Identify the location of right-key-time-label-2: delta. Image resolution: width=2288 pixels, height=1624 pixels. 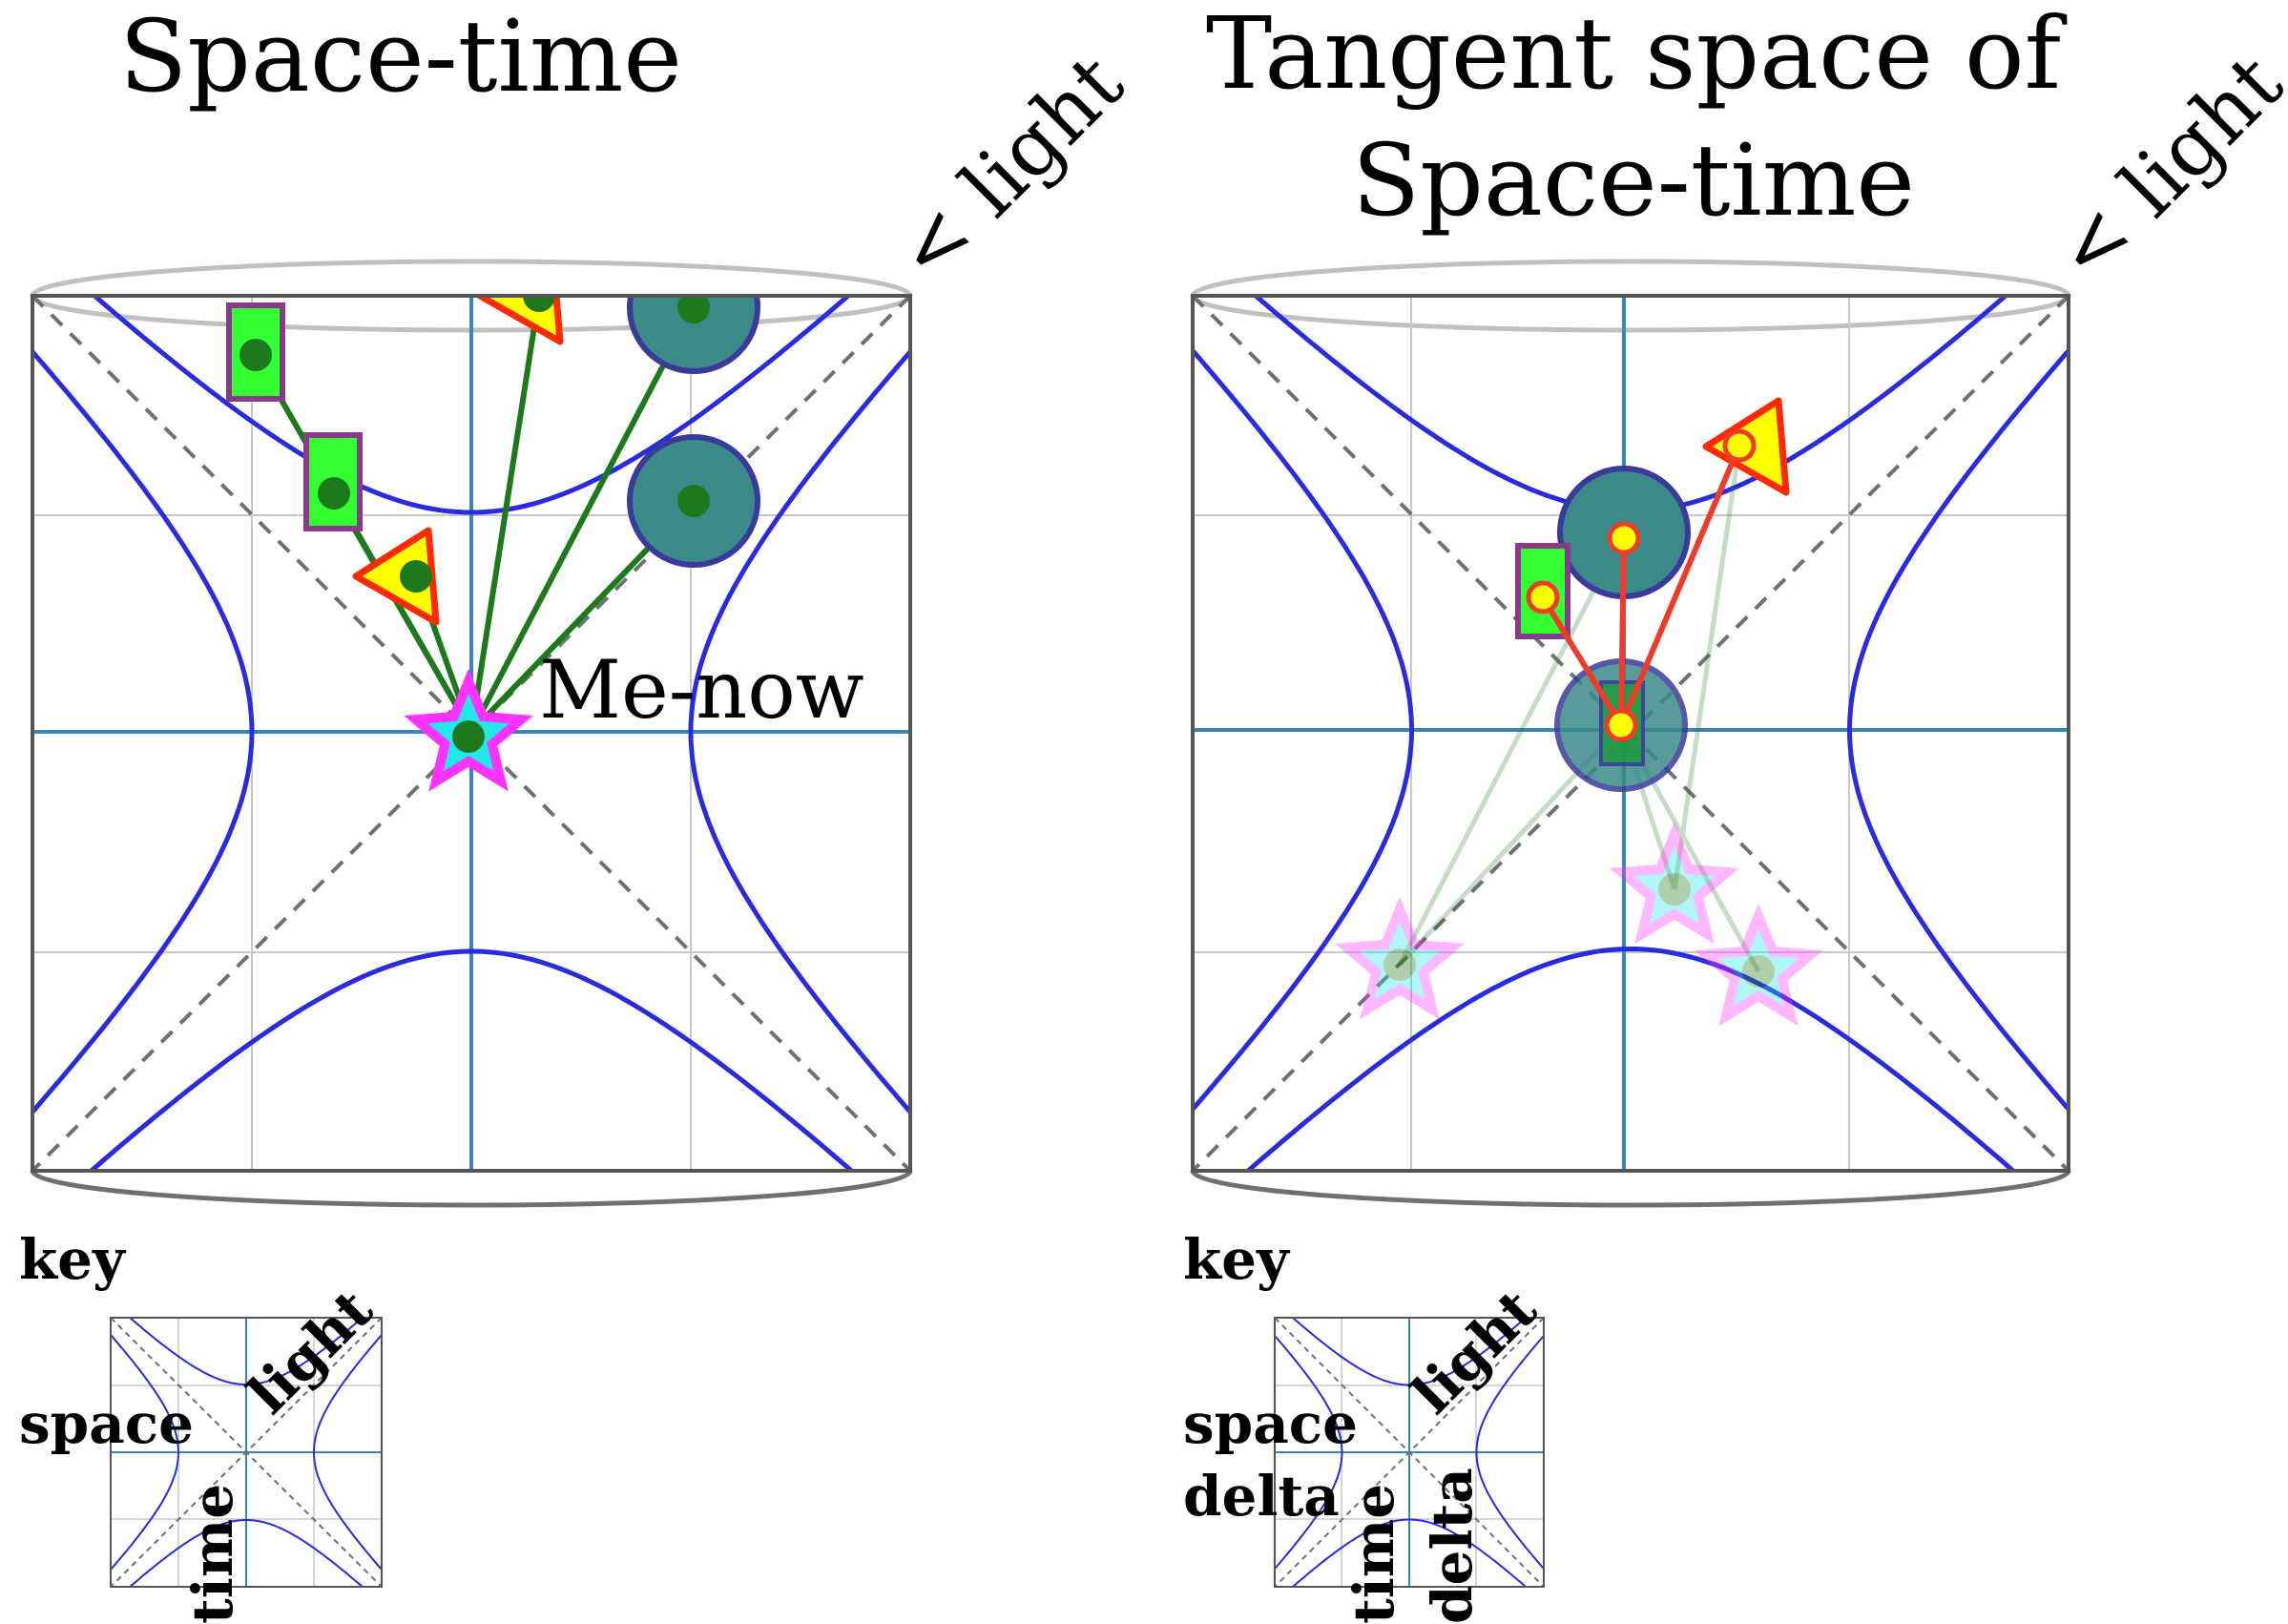
(1453, 1546).